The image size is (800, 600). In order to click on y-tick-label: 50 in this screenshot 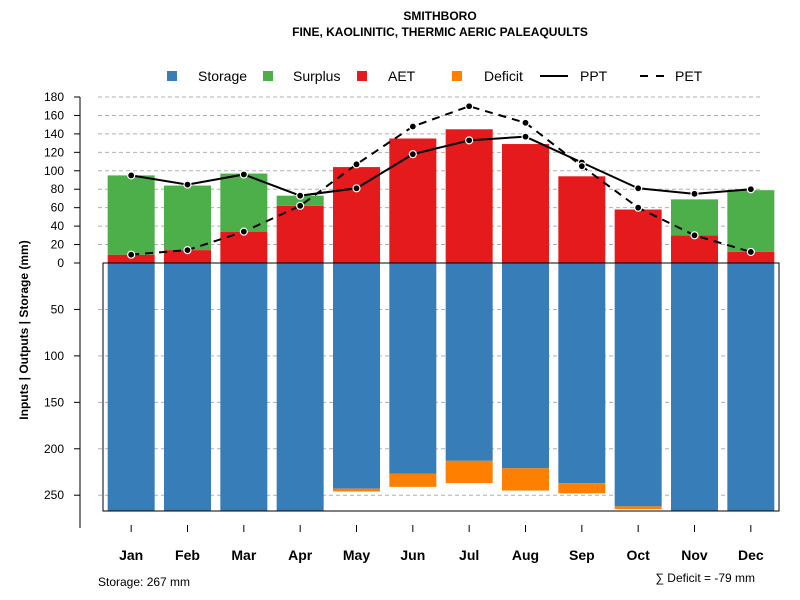, I will do `click(58, 309)`.